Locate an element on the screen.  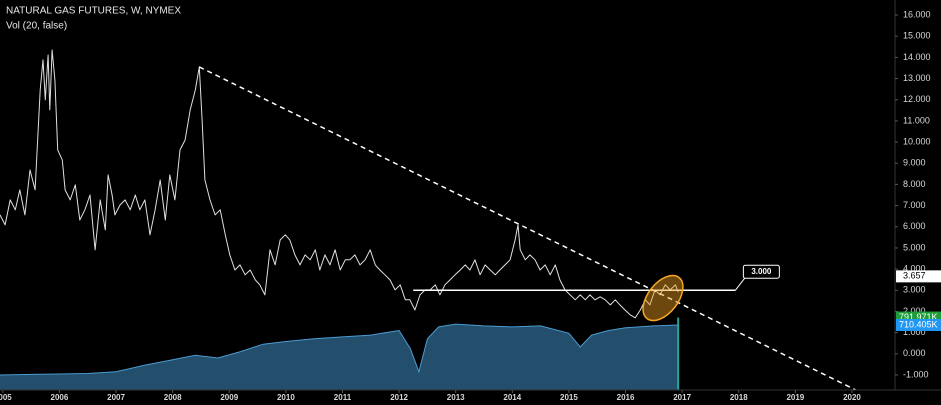
volume-indicator-label: Vol (20, false) is located at coordinates (36, 26).